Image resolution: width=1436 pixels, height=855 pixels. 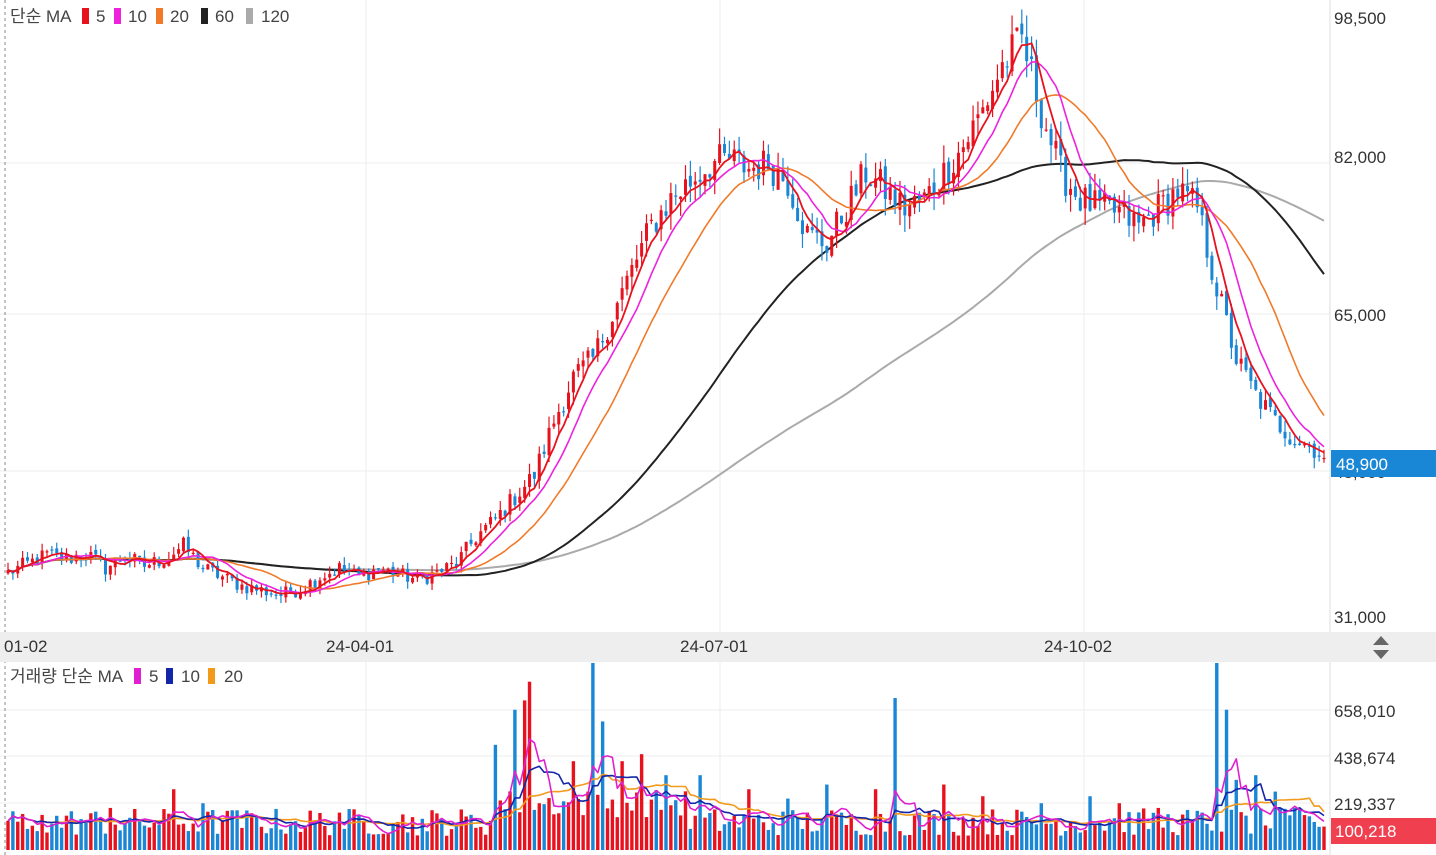 I want to click on legend-label-ma20: 20, so click(x=179, y=16).